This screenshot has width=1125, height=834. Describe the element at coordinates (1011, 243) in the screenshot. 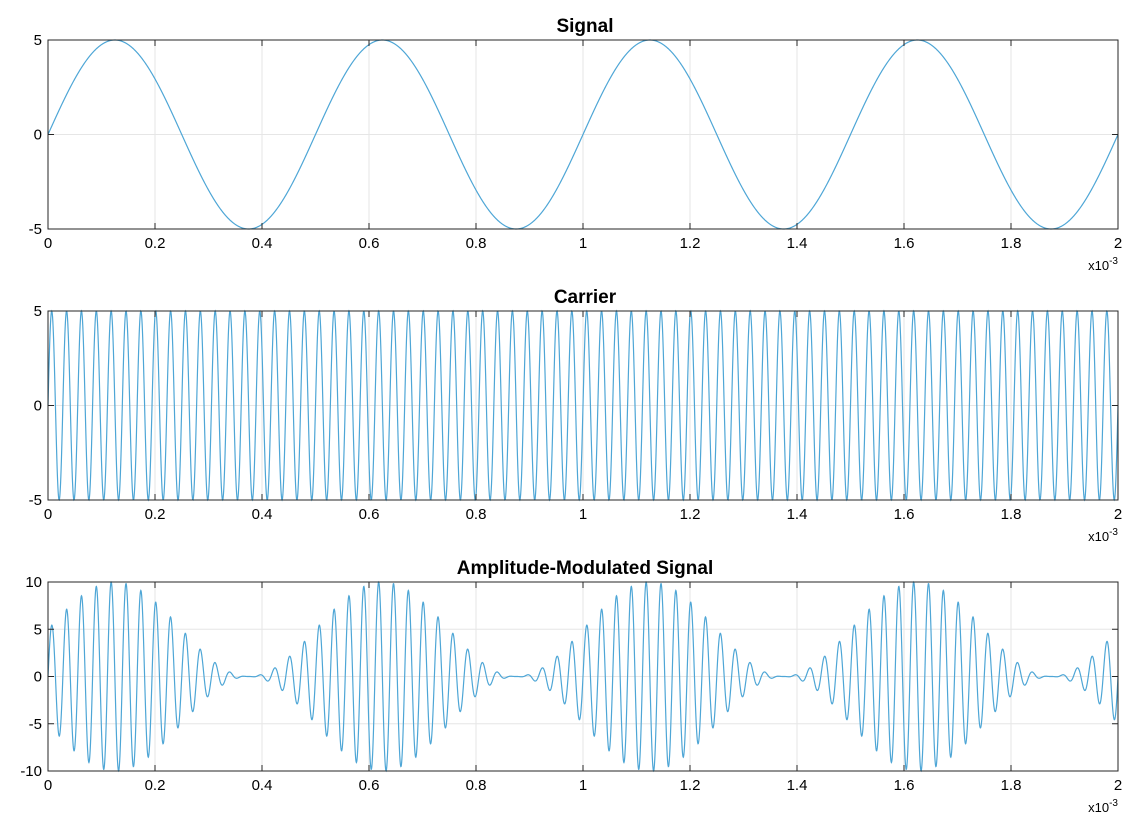

I see `signal-x-tick-label-9: 1.8` at that location.